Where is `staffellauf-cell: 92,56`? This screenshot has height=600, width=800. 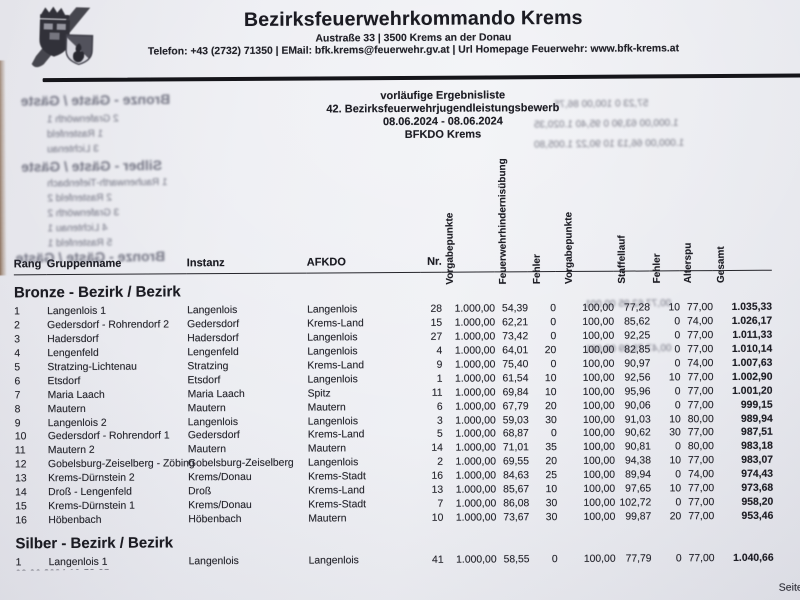
staffellauf-cell: 92,56 is located at coordinates (637, 378).